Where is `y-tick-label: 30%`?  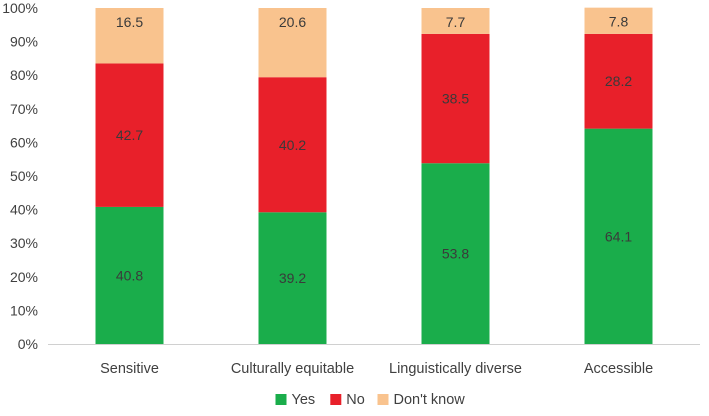
y-tick-label: 30% is located at coordinates (24, 243).